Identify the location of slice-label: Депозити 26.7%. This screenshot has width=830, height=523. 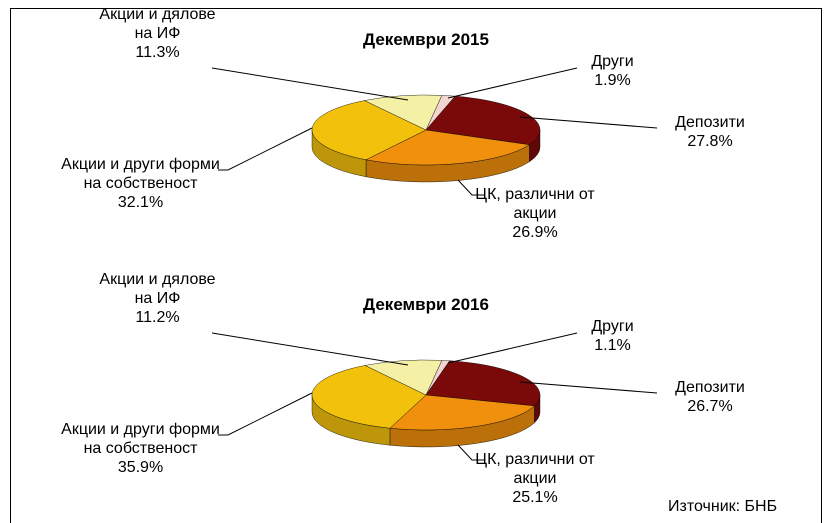
(710, 397).